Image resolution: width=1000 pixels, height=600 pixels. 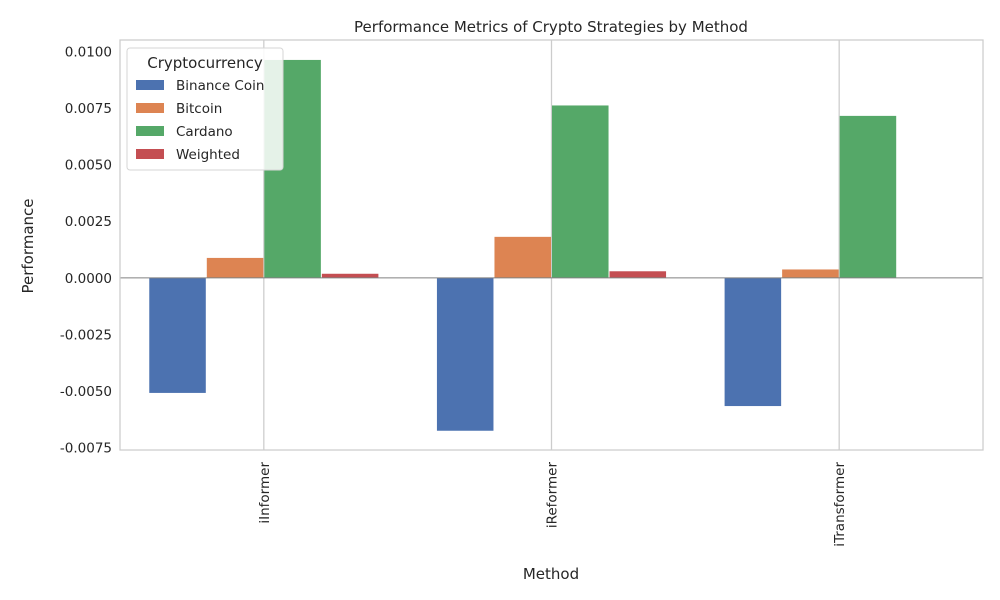 I want to click on bar-cardano-itransformer, so click(x=868, y=196).